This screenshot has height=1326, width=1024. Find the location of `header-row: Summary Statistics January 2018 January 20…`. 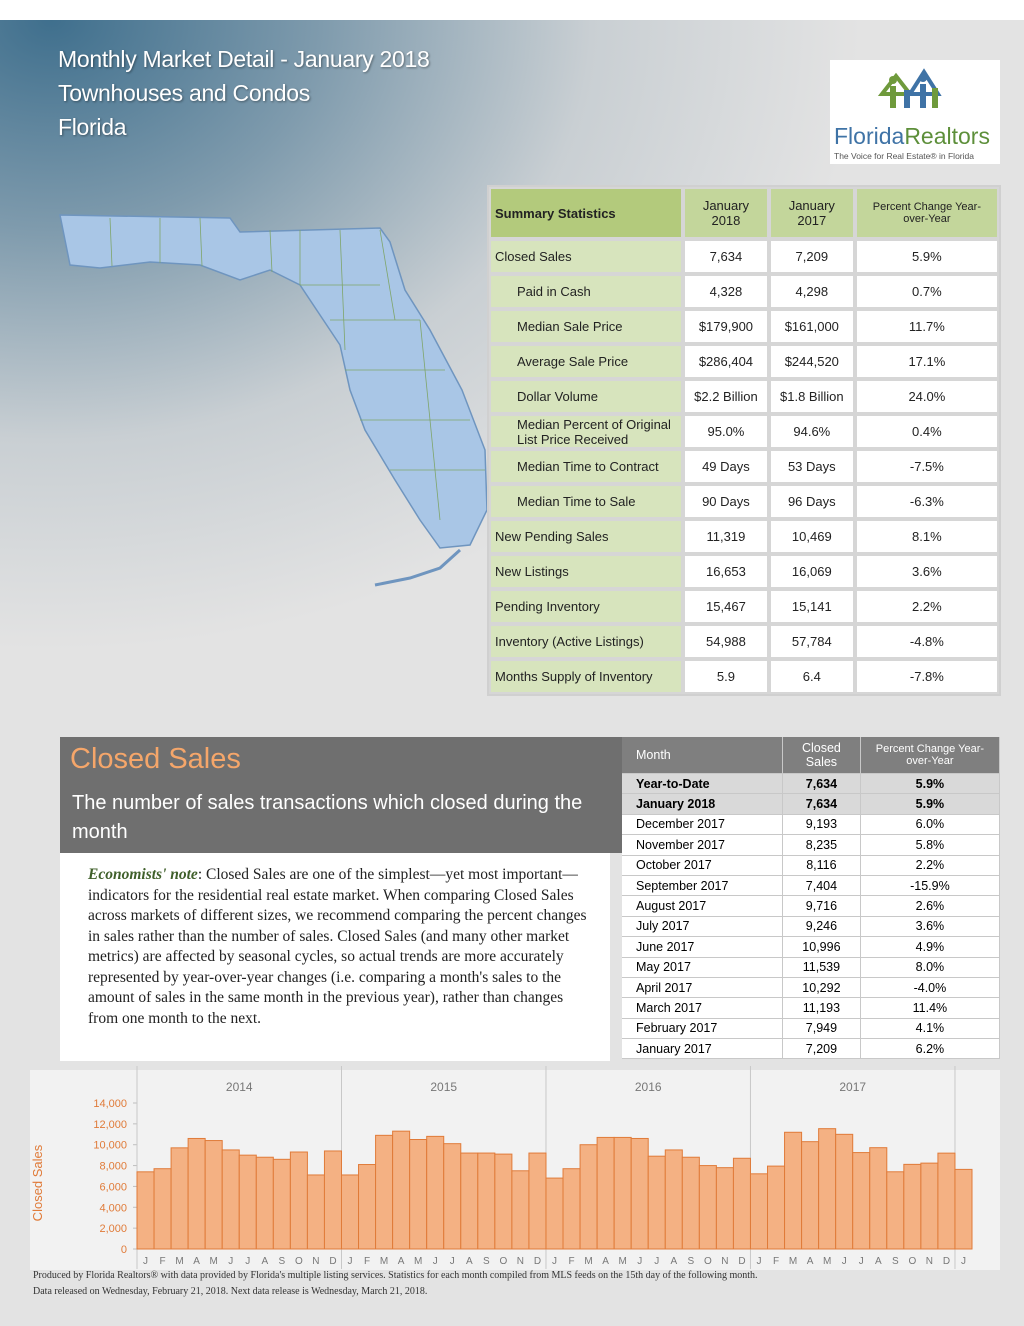

header-row: Summary Statistics January 2018 January 20… is located at coordinates (744, 213).